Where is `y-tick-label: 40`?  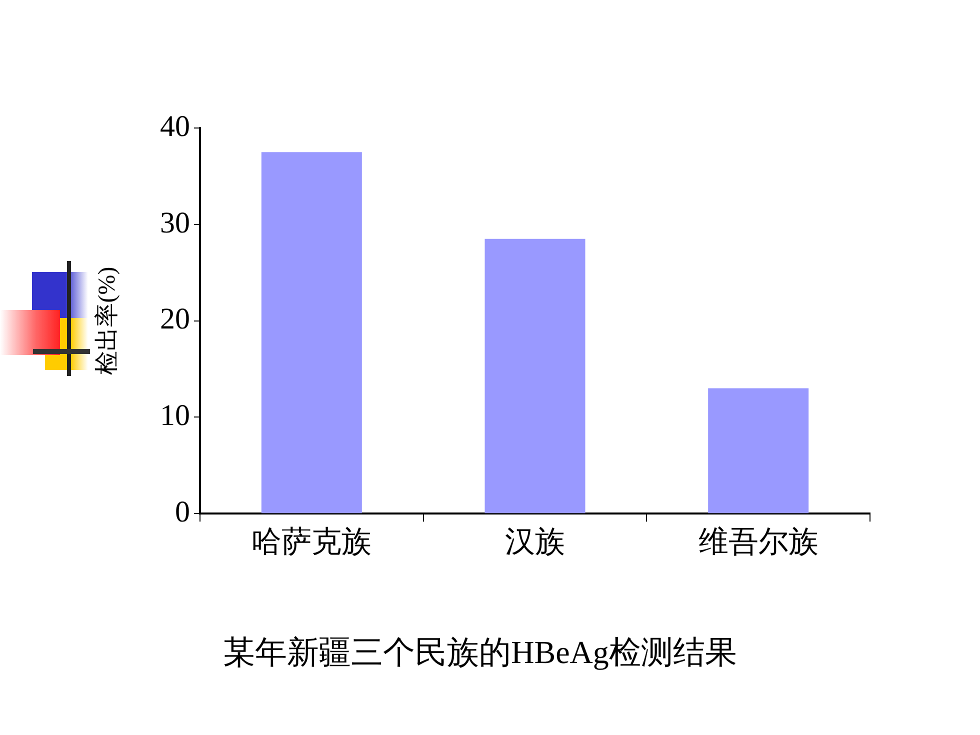 y-tick-label: 40 is located at coordinates (175, 126).